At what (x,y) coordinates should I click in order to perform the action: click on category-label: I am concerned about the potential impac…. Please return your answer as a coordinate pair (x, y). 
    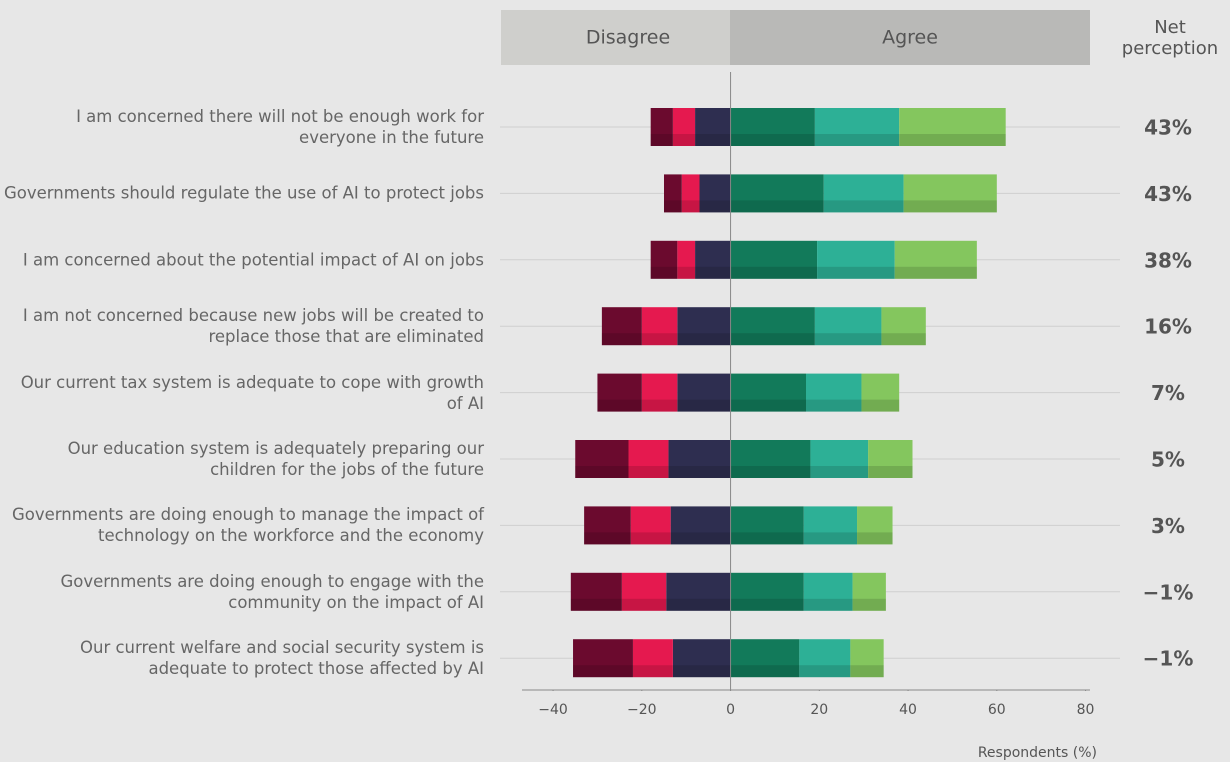
    Looking at the image, I should click on (253, 260).